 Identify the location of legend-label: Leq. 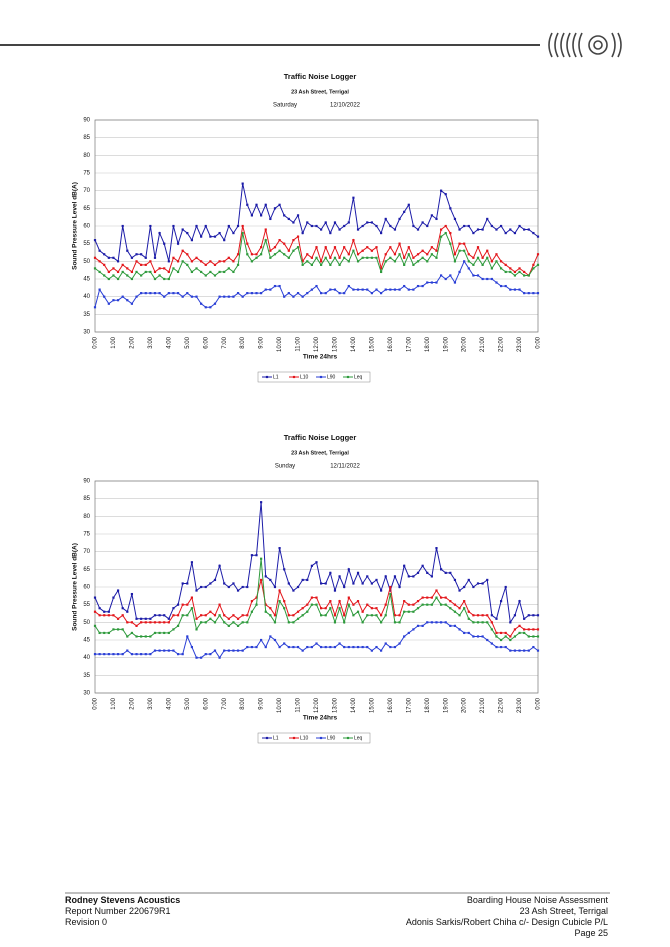
(358, 738).